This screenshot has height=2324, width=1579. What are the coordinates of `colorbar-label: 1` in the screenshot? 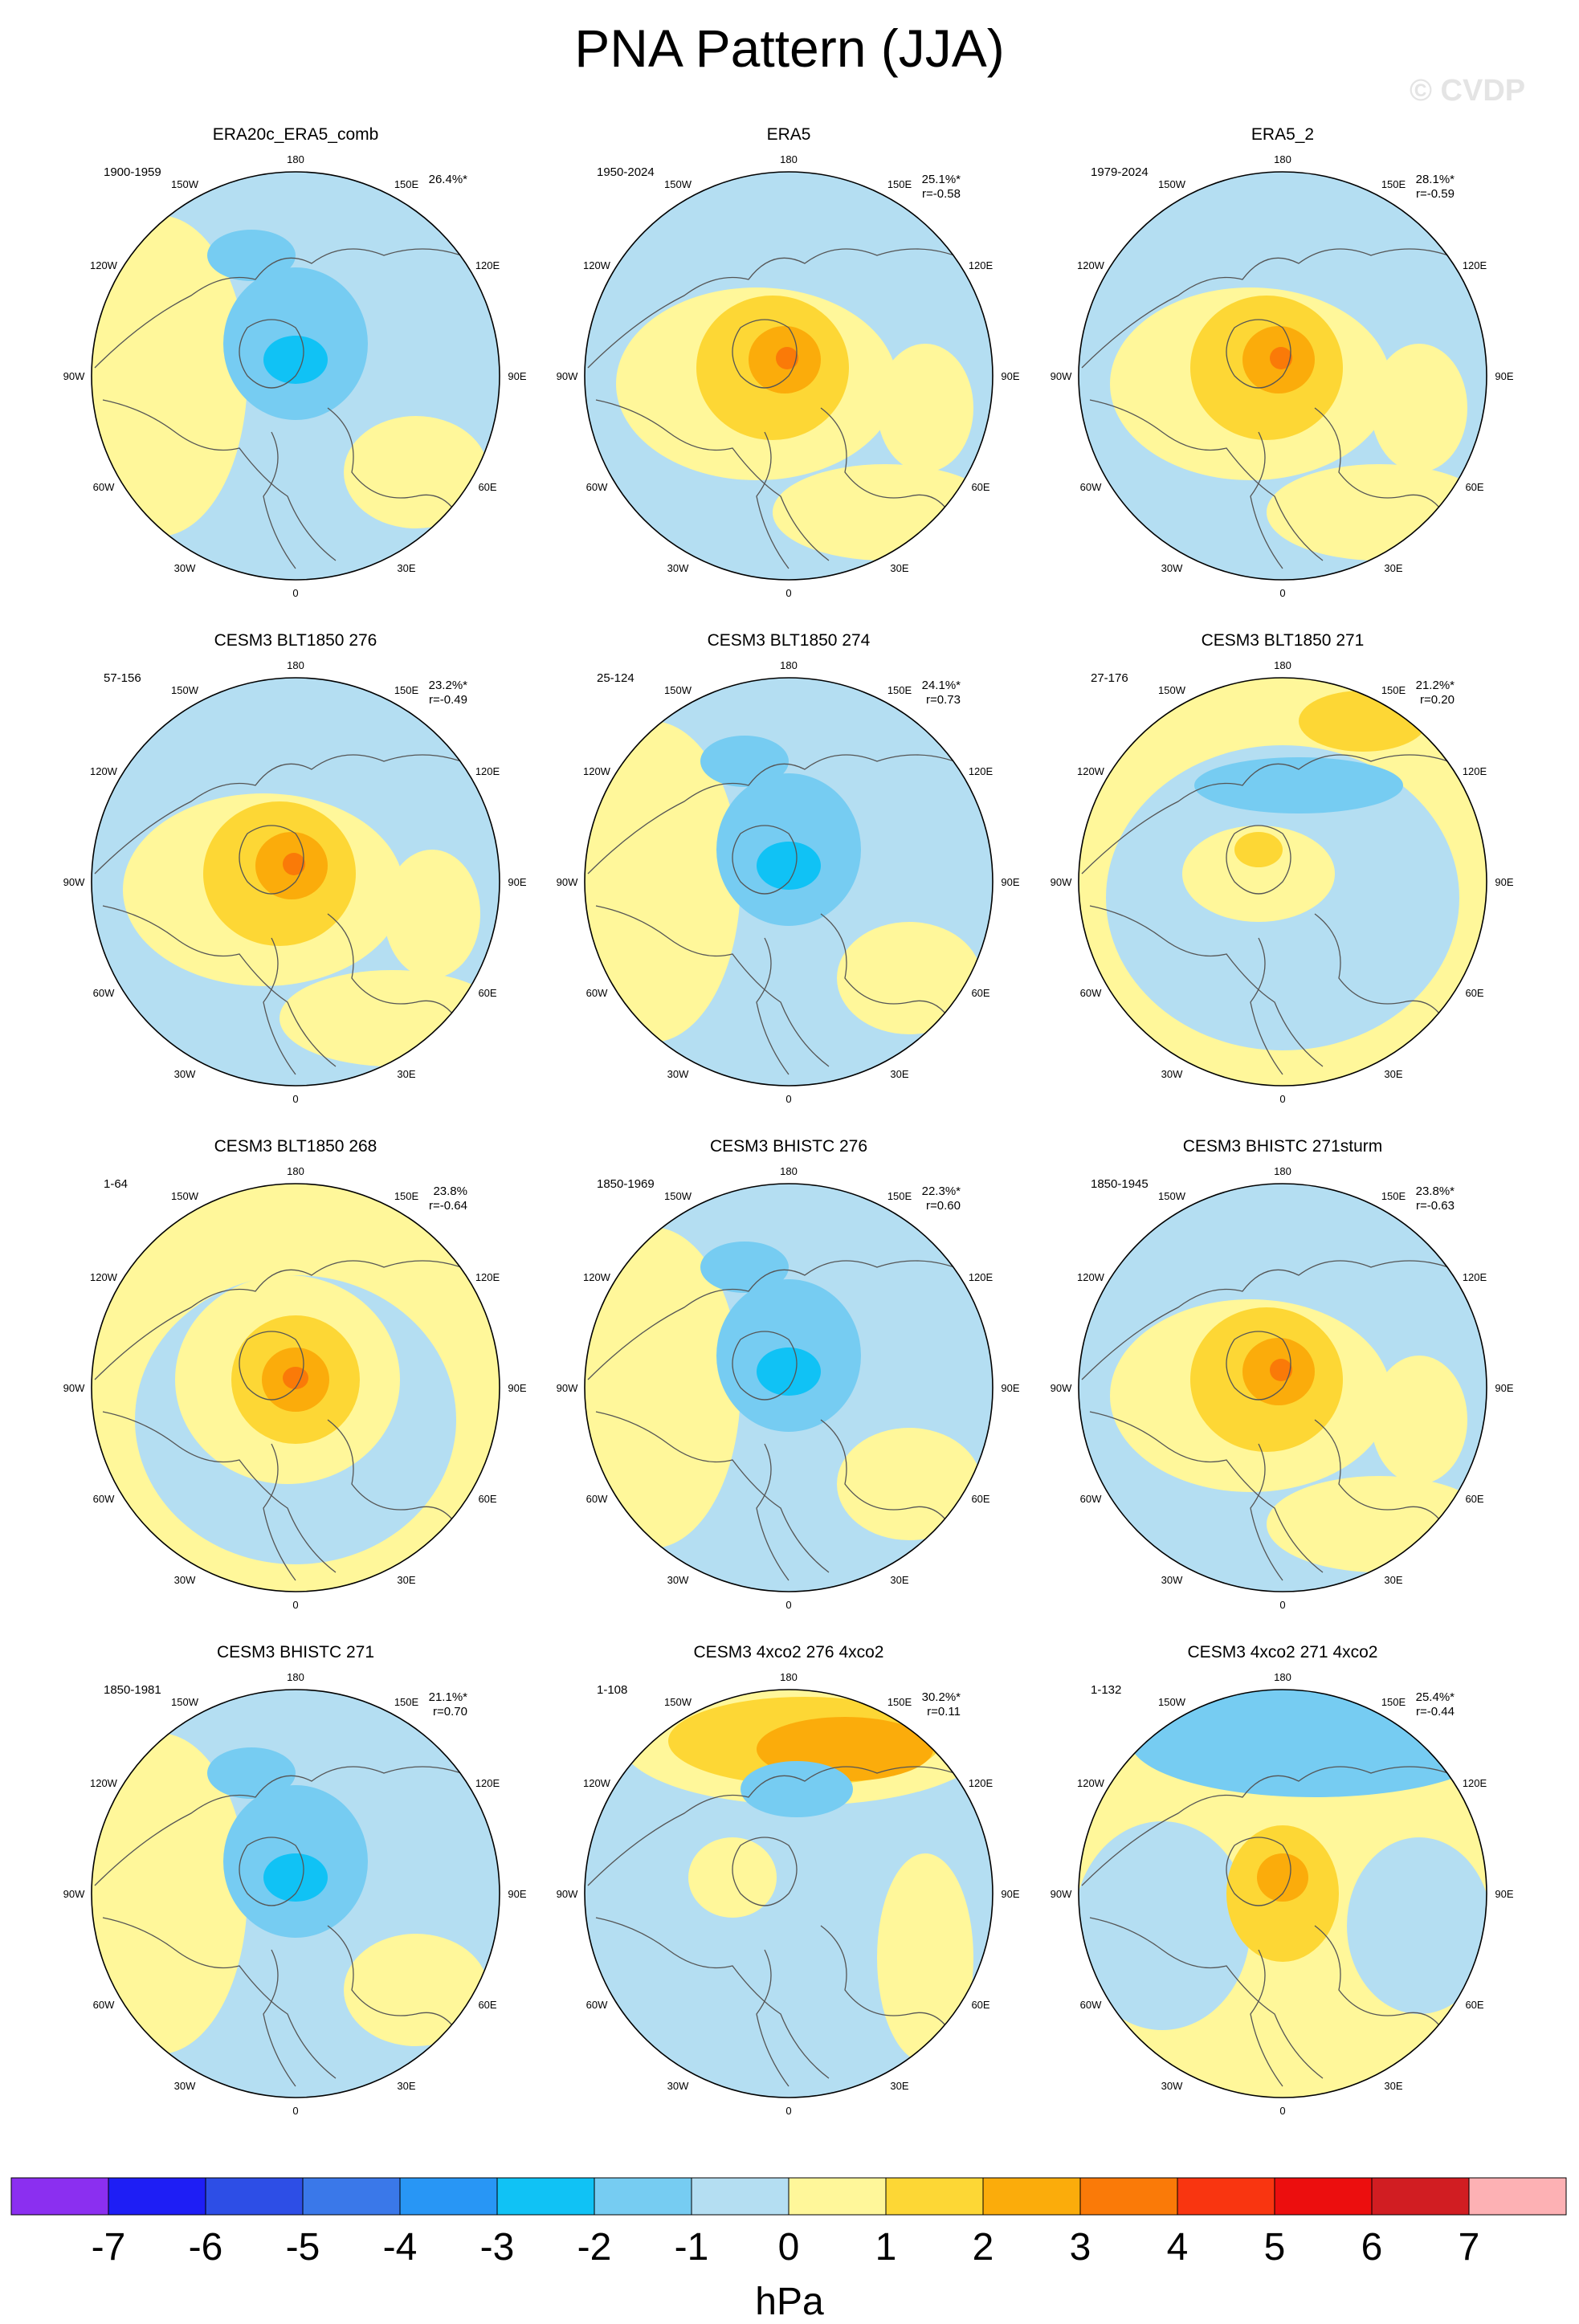 It's located at (886, 2248).